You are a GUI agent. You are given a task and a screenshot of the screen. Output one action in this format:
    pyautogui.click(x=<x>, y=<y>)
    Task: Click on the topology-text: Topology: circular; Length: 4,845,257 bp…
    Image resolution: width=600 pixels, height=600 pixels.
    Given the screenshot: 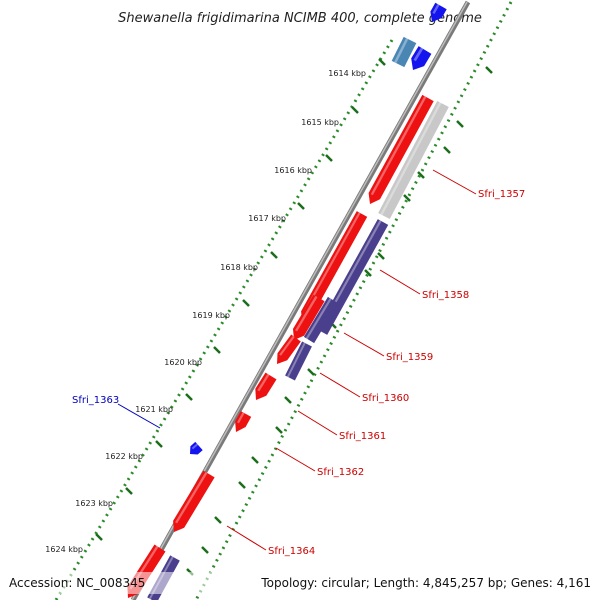 What is the action you would take?
    pyautogui.click(x=425, y=583)
    